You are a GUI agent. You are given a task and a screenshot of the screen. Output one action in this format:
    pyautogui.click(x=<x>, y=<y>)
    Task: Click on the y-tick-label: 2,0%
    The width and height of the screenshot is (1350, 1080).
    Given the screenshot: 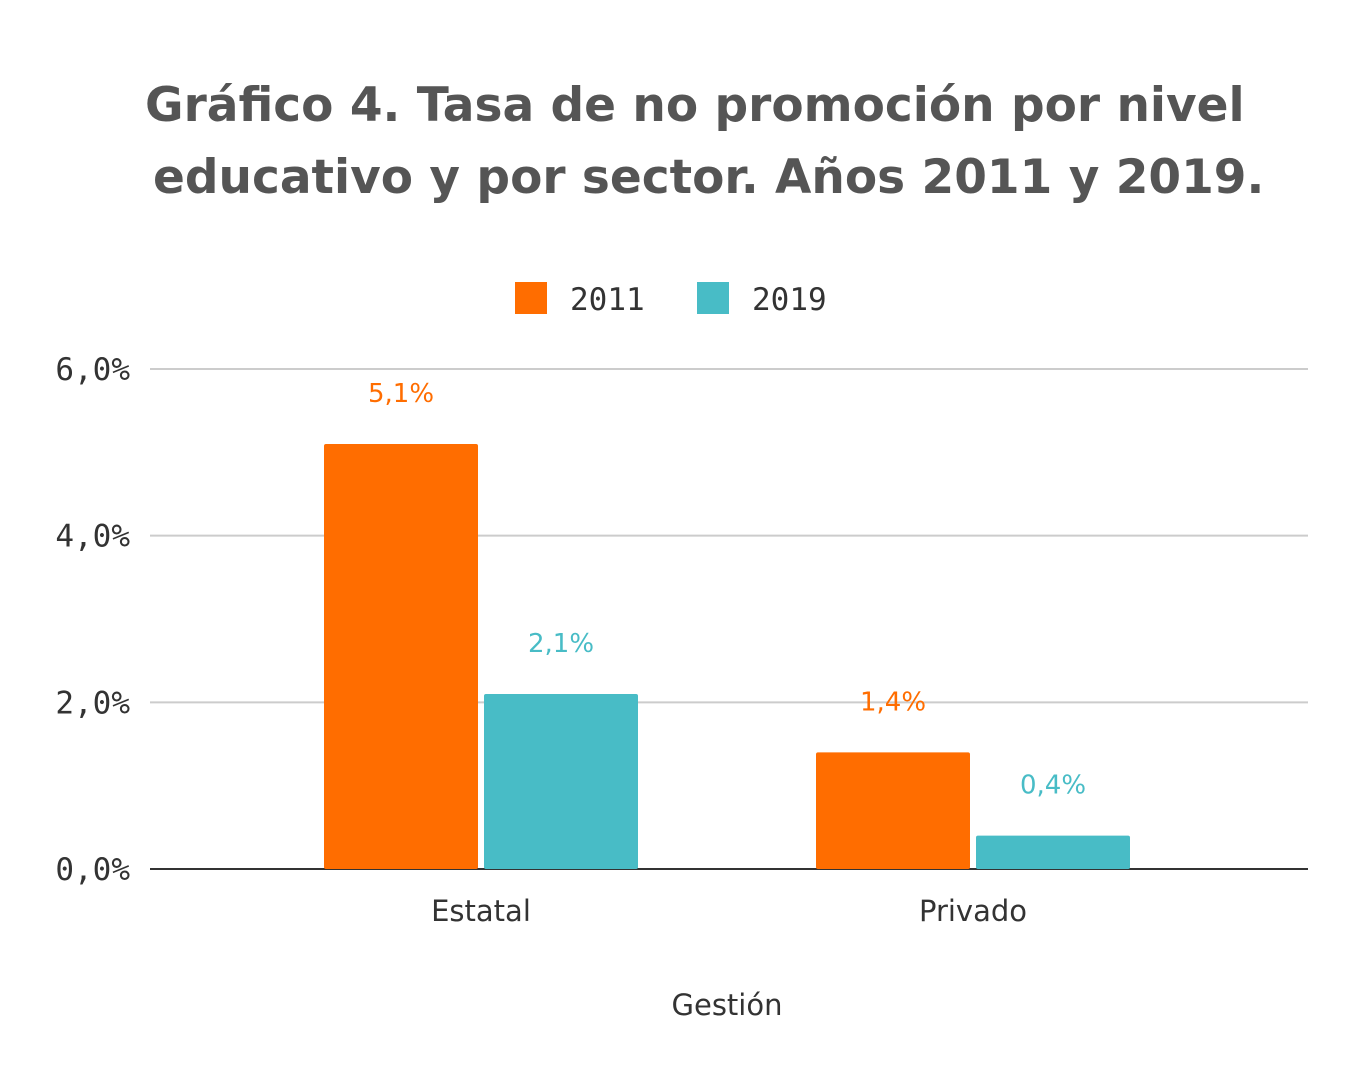 What is the action you would take?
    pyautogui.click(x=92, y=703)
    